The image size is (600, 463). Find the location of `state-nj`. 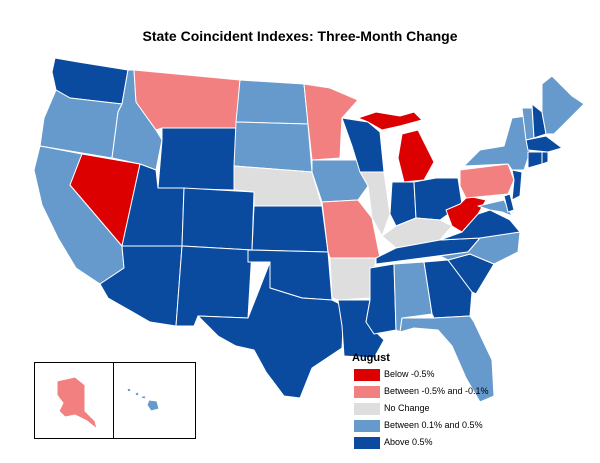

state-nj is located at coordinates (517, 185).